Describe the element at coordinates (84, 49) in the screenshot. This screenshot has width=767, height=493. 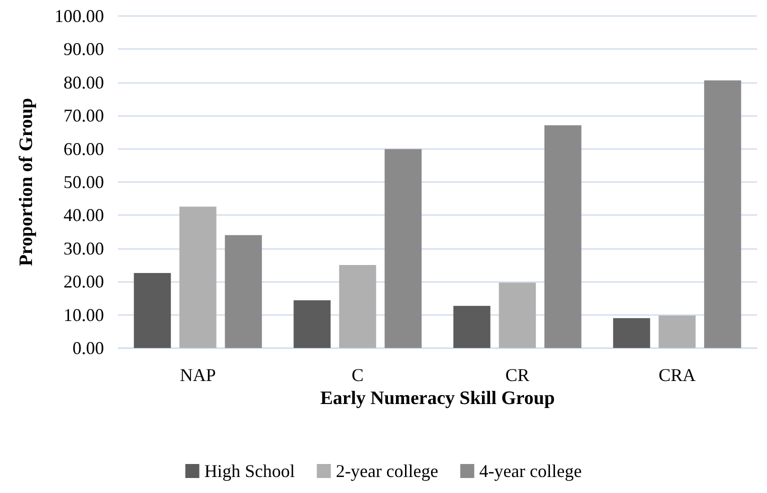
I see `y-tick-label: 90.00` at that location.